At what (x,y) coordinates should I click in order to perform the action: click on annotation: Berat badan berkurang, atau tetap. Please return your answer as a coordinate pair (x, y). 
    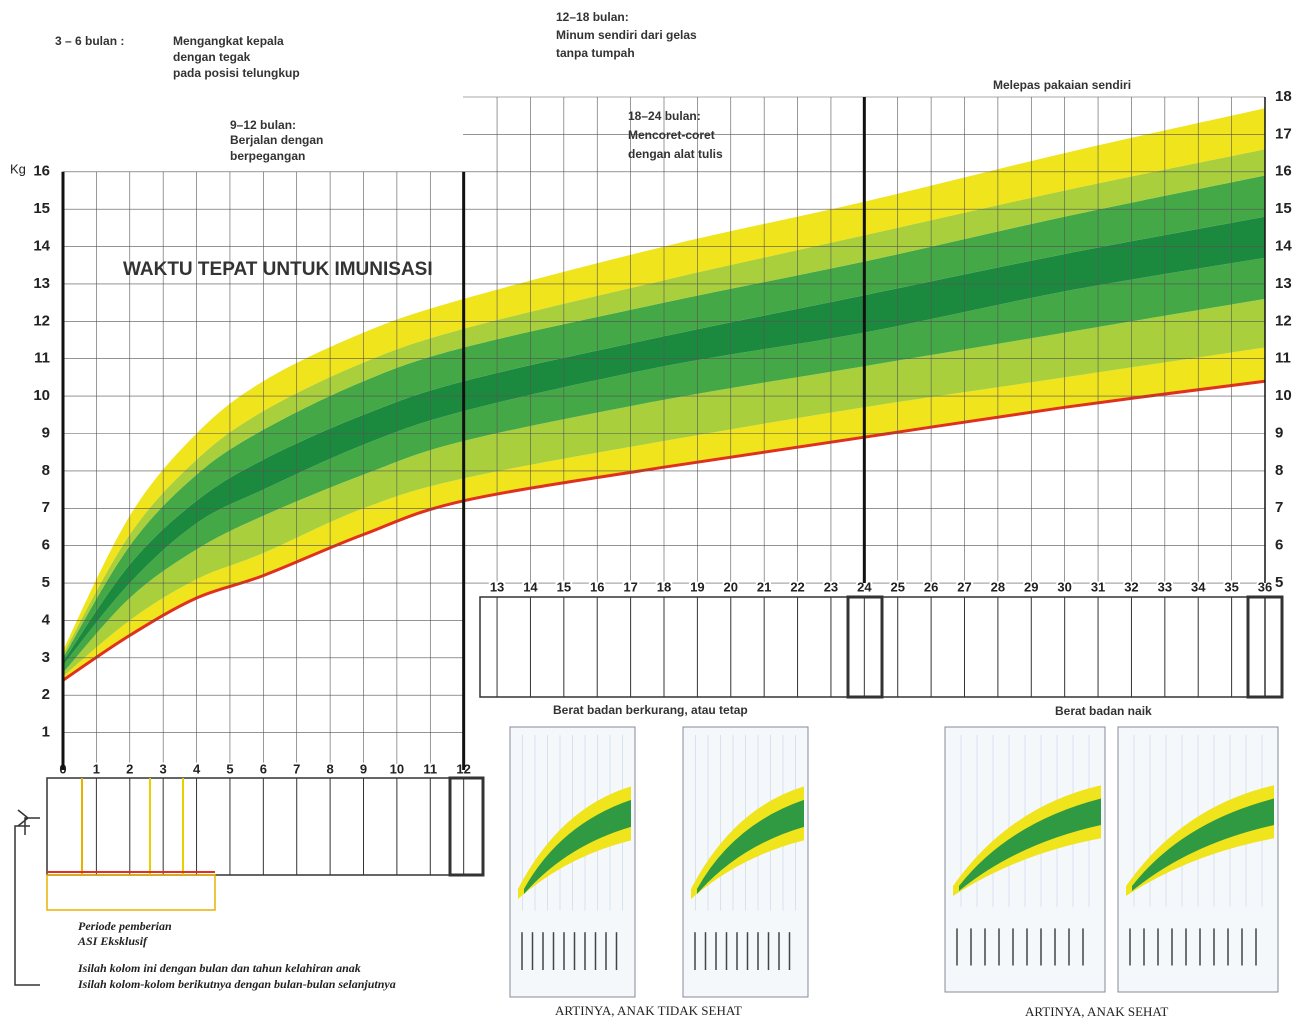
    Looking at the image, I should click on (650, 710).